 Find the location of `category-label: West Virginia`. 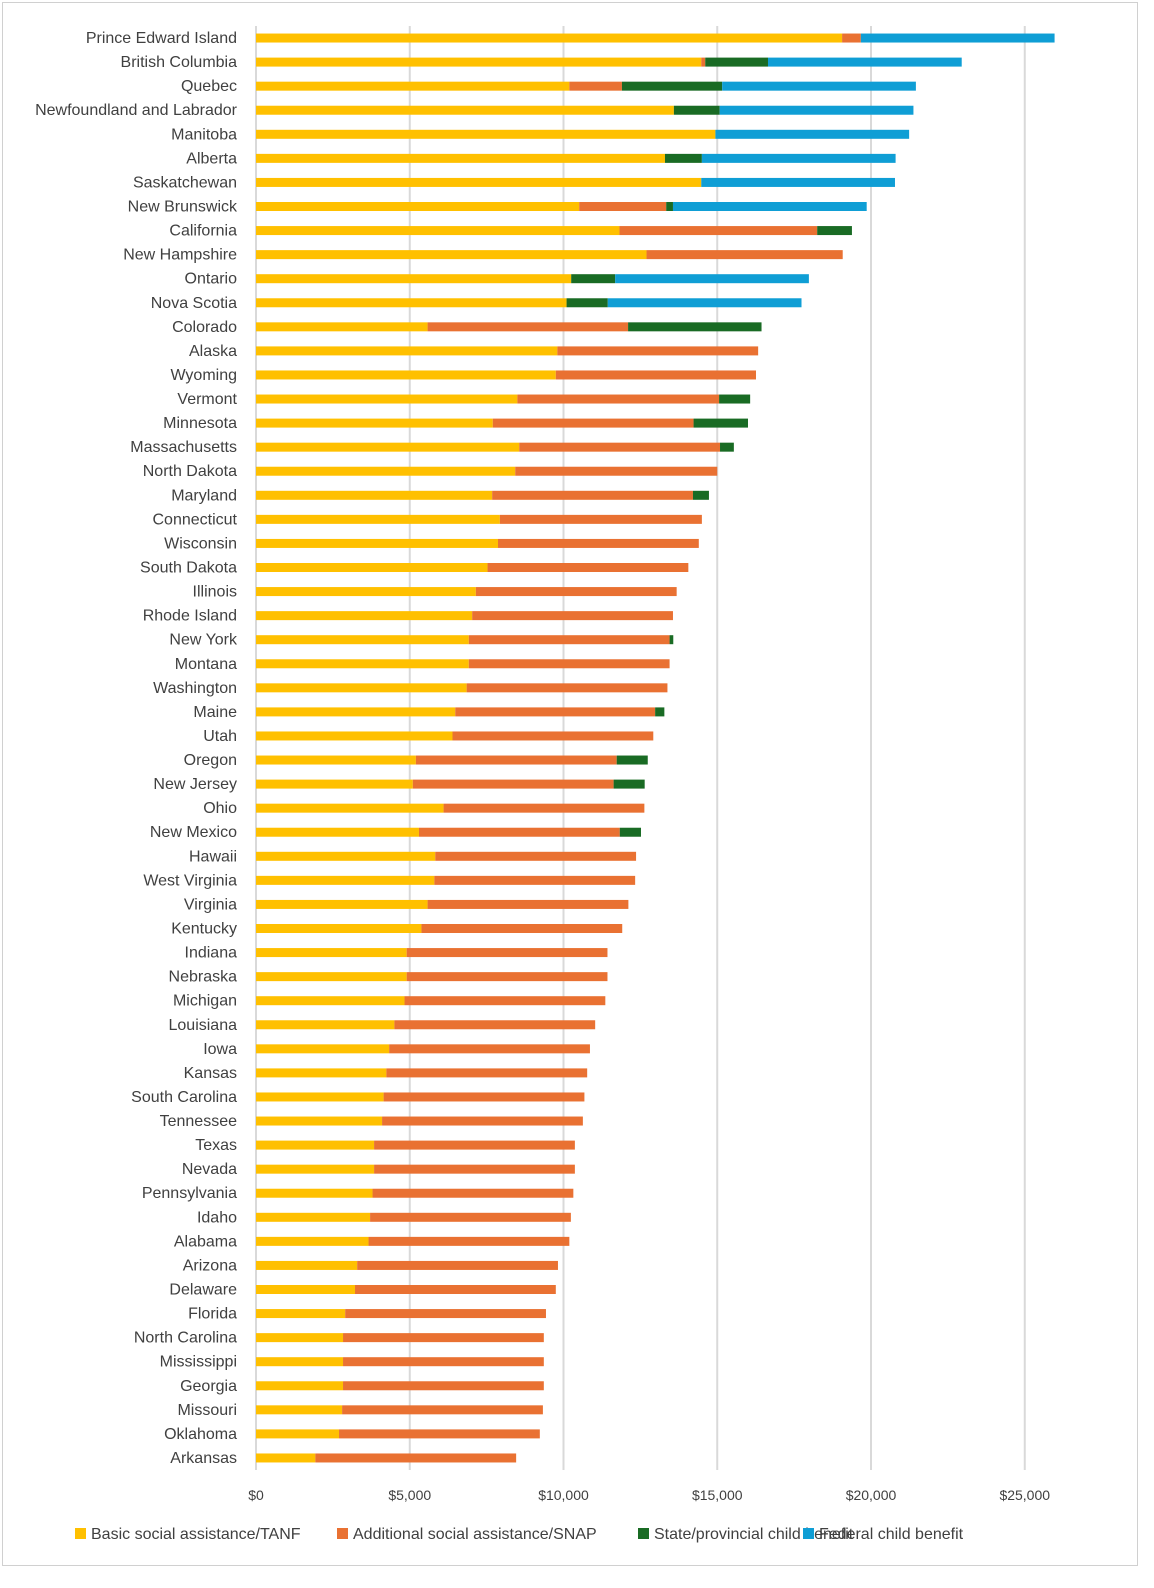

category-label: West Virginia is located at coordinates (190, 880).